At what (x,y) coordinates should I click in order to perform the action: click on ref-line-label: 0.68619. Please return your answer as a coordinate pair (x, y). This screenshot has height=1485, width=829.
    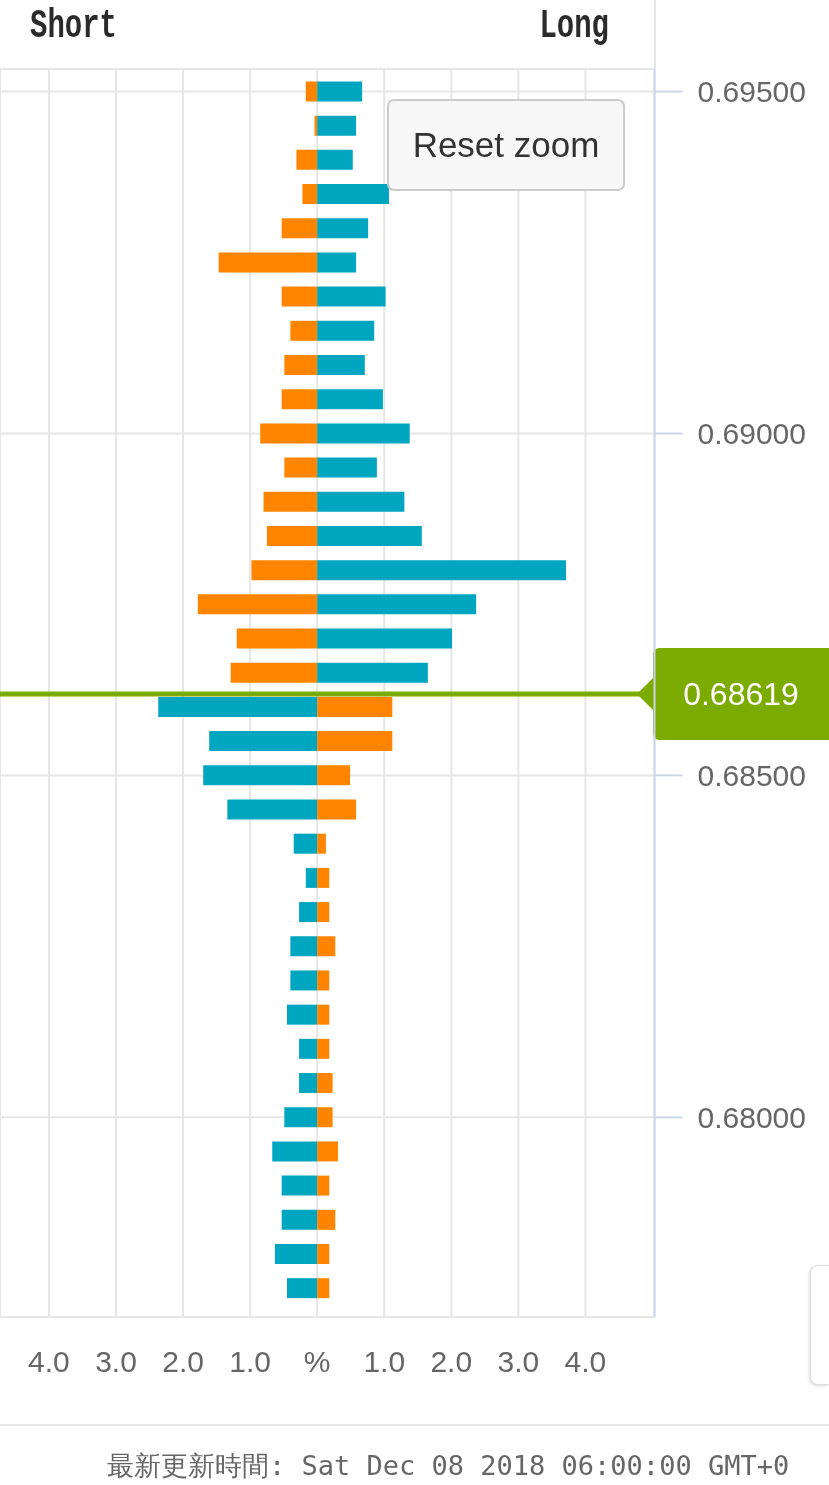
    Looking at the image, I should click on (741, 694).